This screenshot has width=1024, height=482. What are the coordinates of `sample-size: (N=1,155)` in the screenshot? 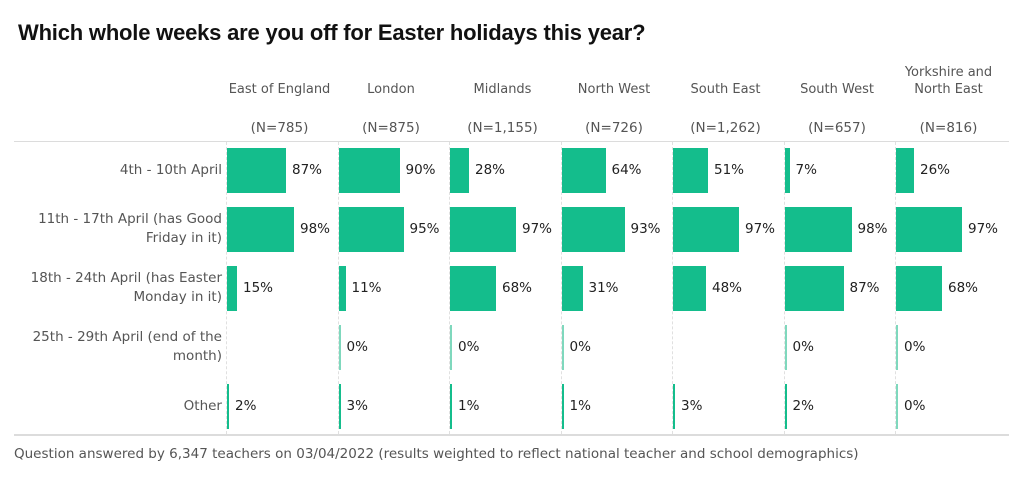 It's located at (502, 128).